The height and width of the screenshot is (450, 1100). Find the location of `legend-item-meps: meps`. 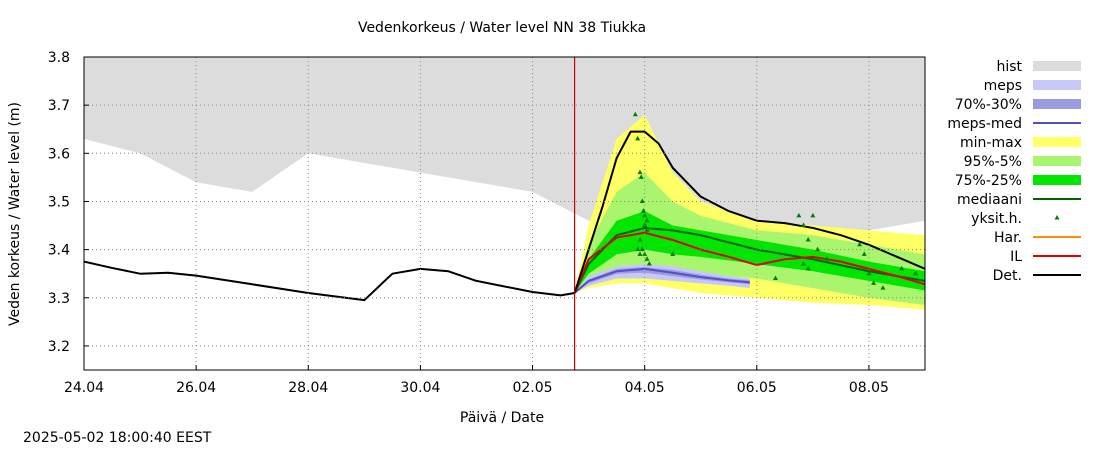

legend-item-meps: meps is located at coordinates (1032, 86).